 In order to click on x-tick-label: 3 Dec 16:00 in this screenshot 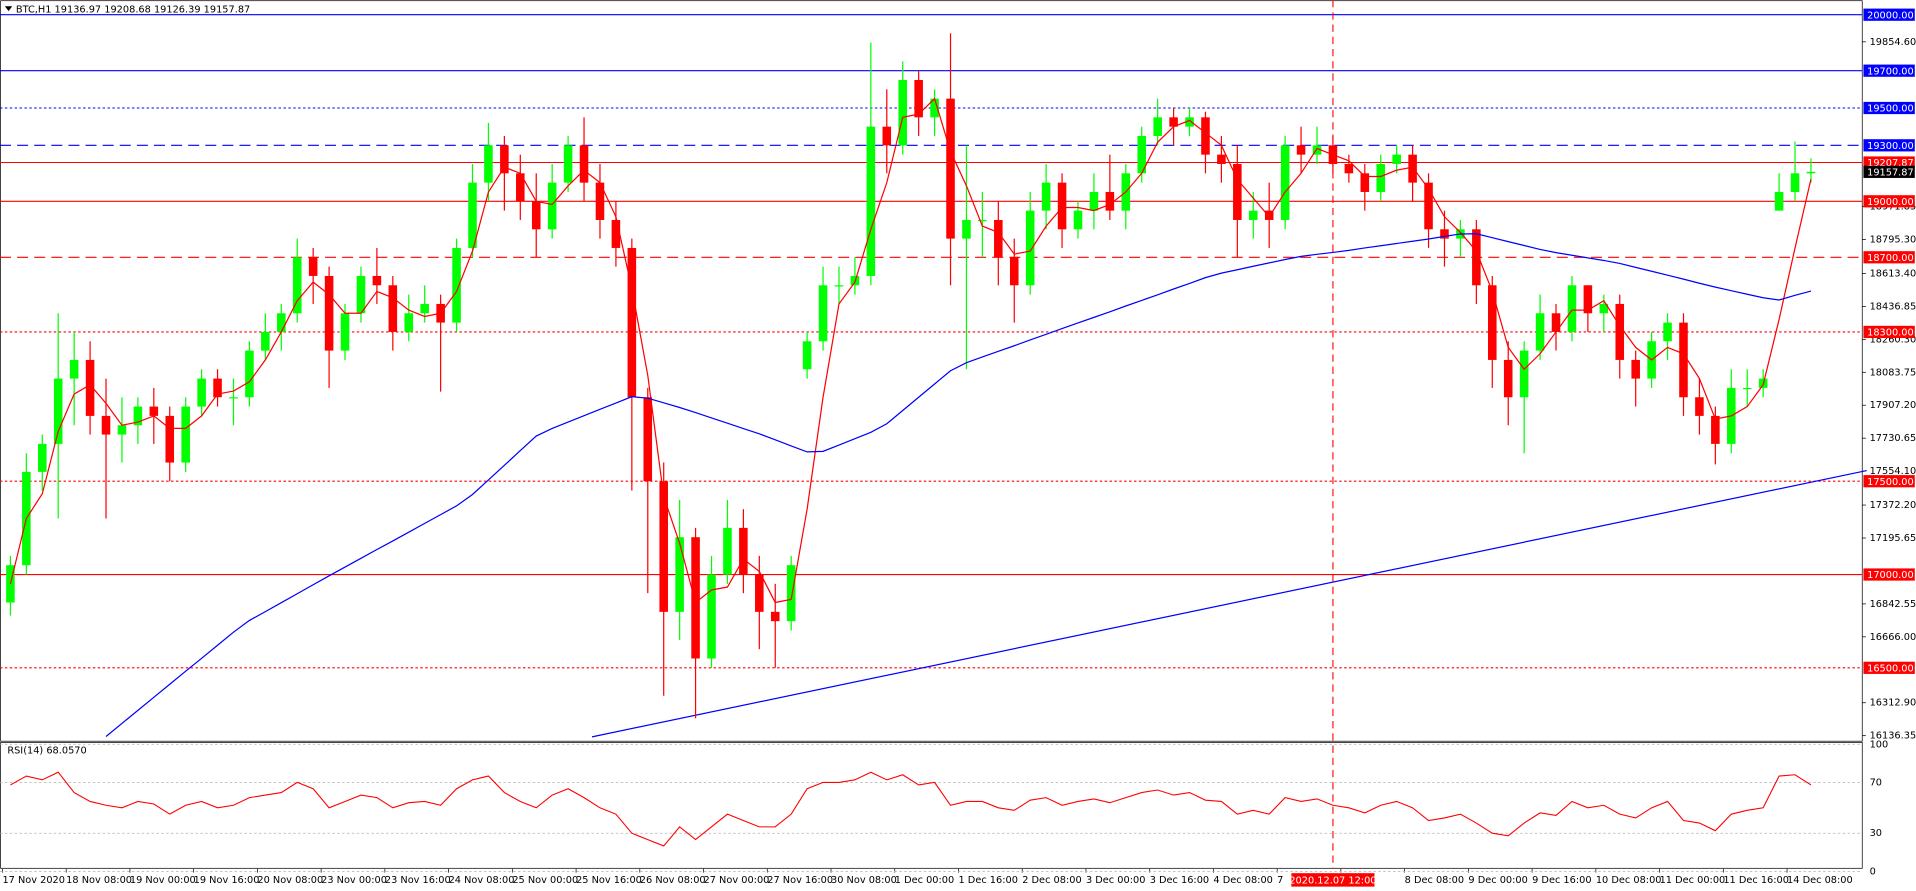, I will do `click(1179, 880)`.